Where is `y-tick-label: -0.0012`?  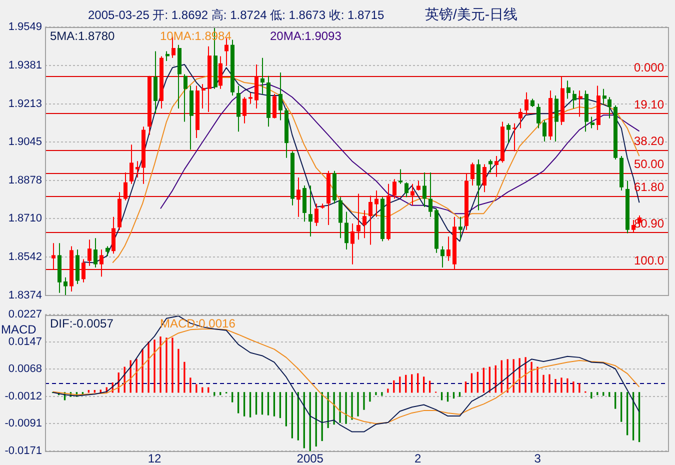
y-tick-label: -0.0012 is located at coordinates (23, 396).